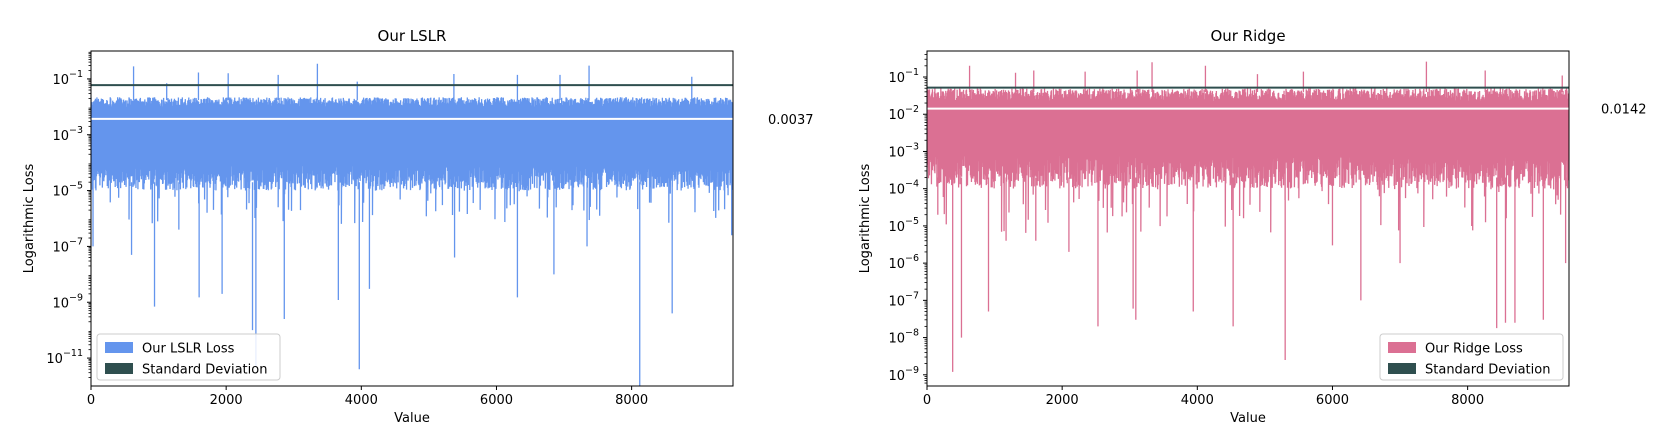  Describe the element at coordinates (912, 184) in the screenshot. I see `y-tick-exponent: −4` at that location.